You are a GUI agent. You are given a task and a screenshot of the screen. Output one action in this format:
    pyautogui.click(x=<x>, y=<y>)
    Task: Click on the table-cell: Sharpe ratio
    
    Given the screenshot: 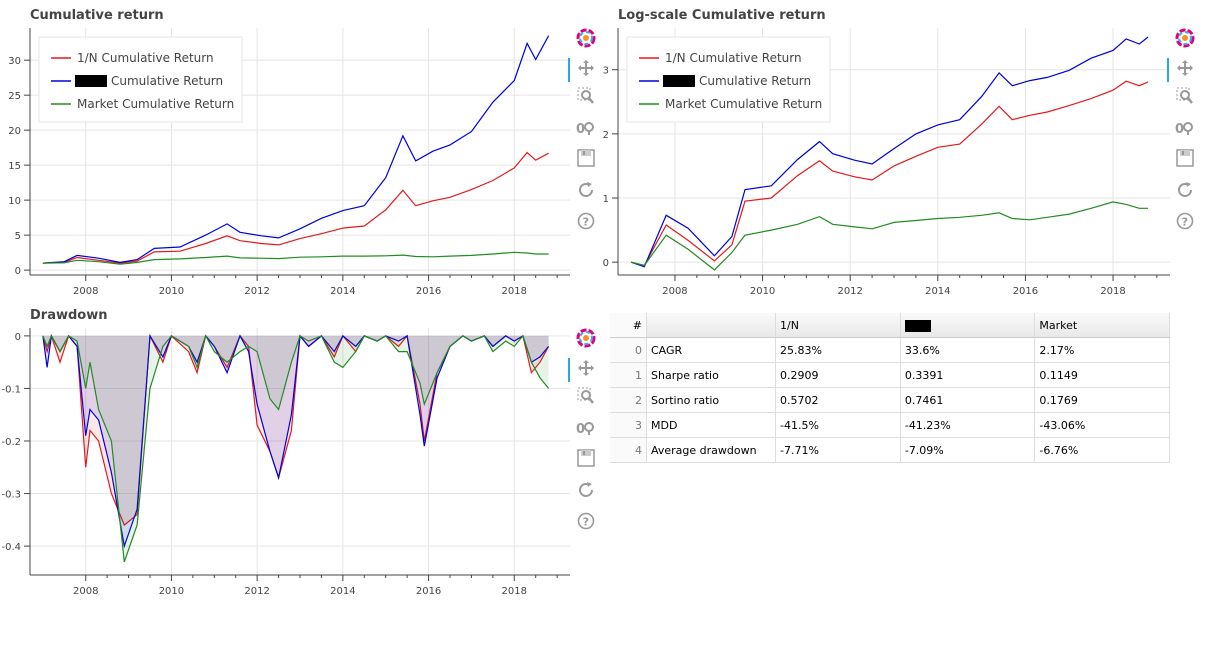 What is the action you would take?
    pyautogui.click(x=711, y=375)
    